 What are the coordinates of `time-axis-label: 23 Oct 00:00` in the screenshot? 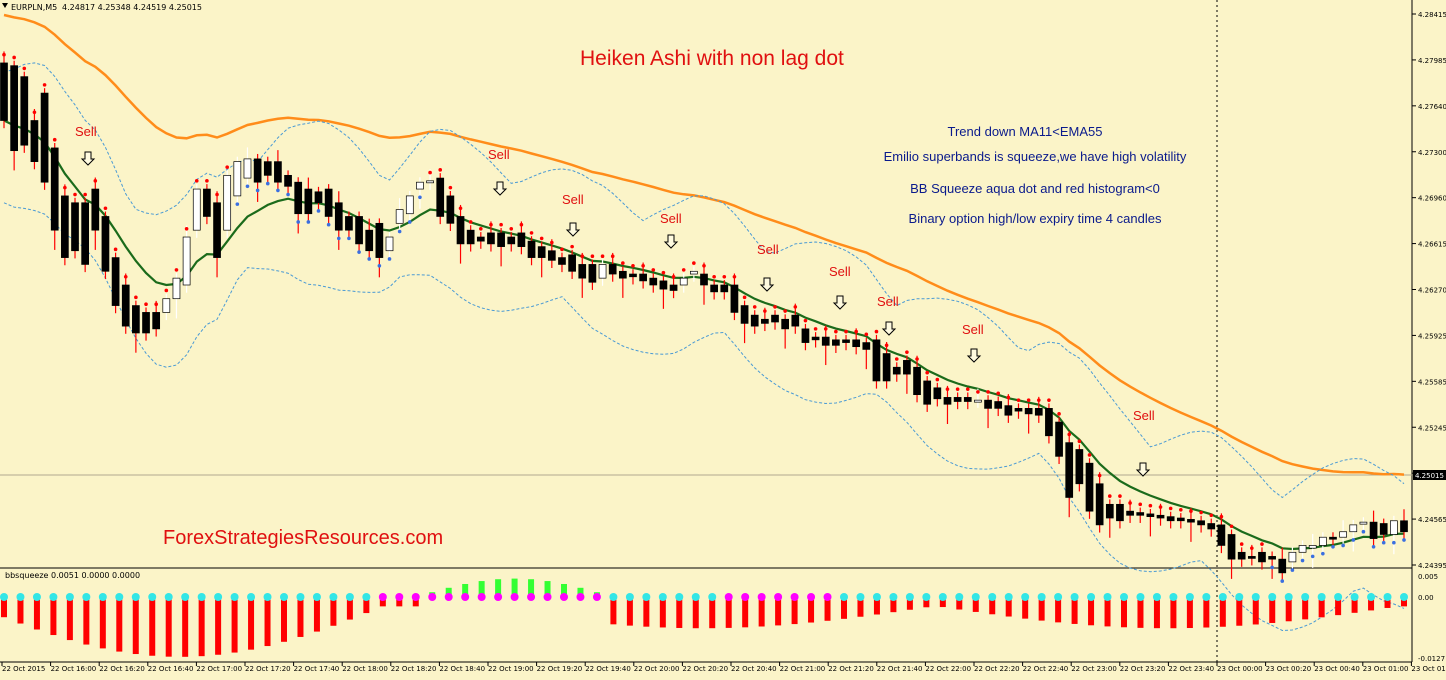 It's located at (1240, 669).